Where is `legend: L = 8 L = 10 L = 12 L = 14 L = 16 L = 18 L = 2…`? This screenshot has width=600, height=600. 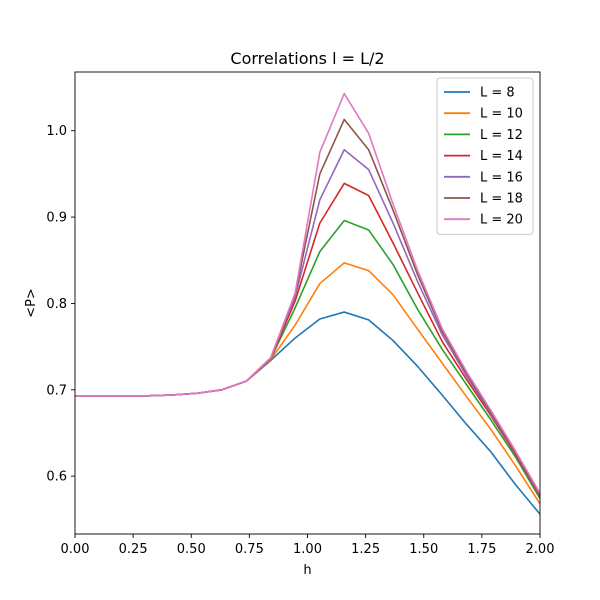
legend: L = 8 L = 10 L = 12 L = 14 L = 16 L = 18 L = 2… is located at coordinates (485, 156).